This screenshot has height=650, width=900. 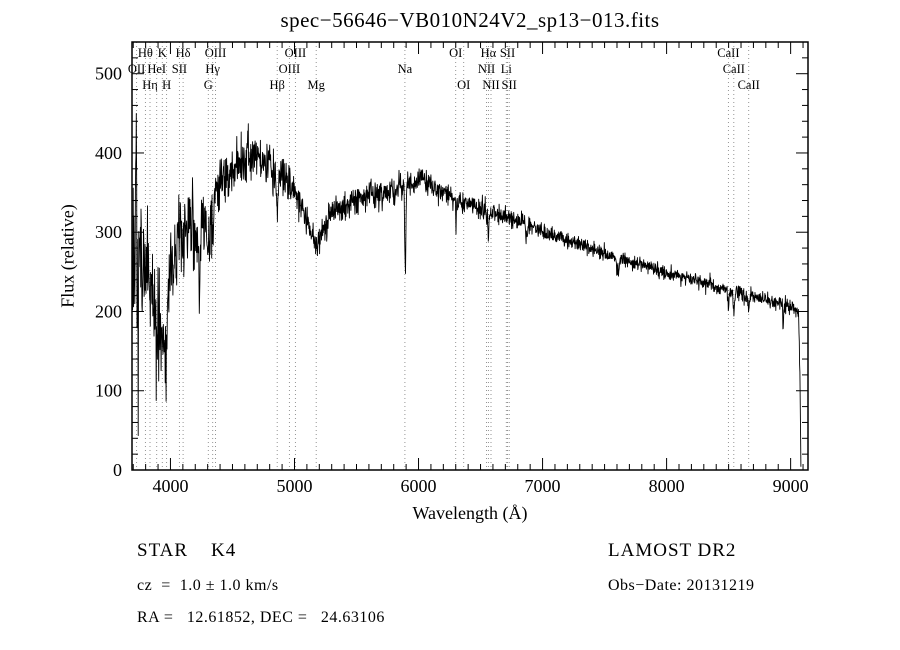 What do you see at coordinates (543, 486) in the screenshot?
I see `x-tick-label: 7000` at bounding box center [543, 486].